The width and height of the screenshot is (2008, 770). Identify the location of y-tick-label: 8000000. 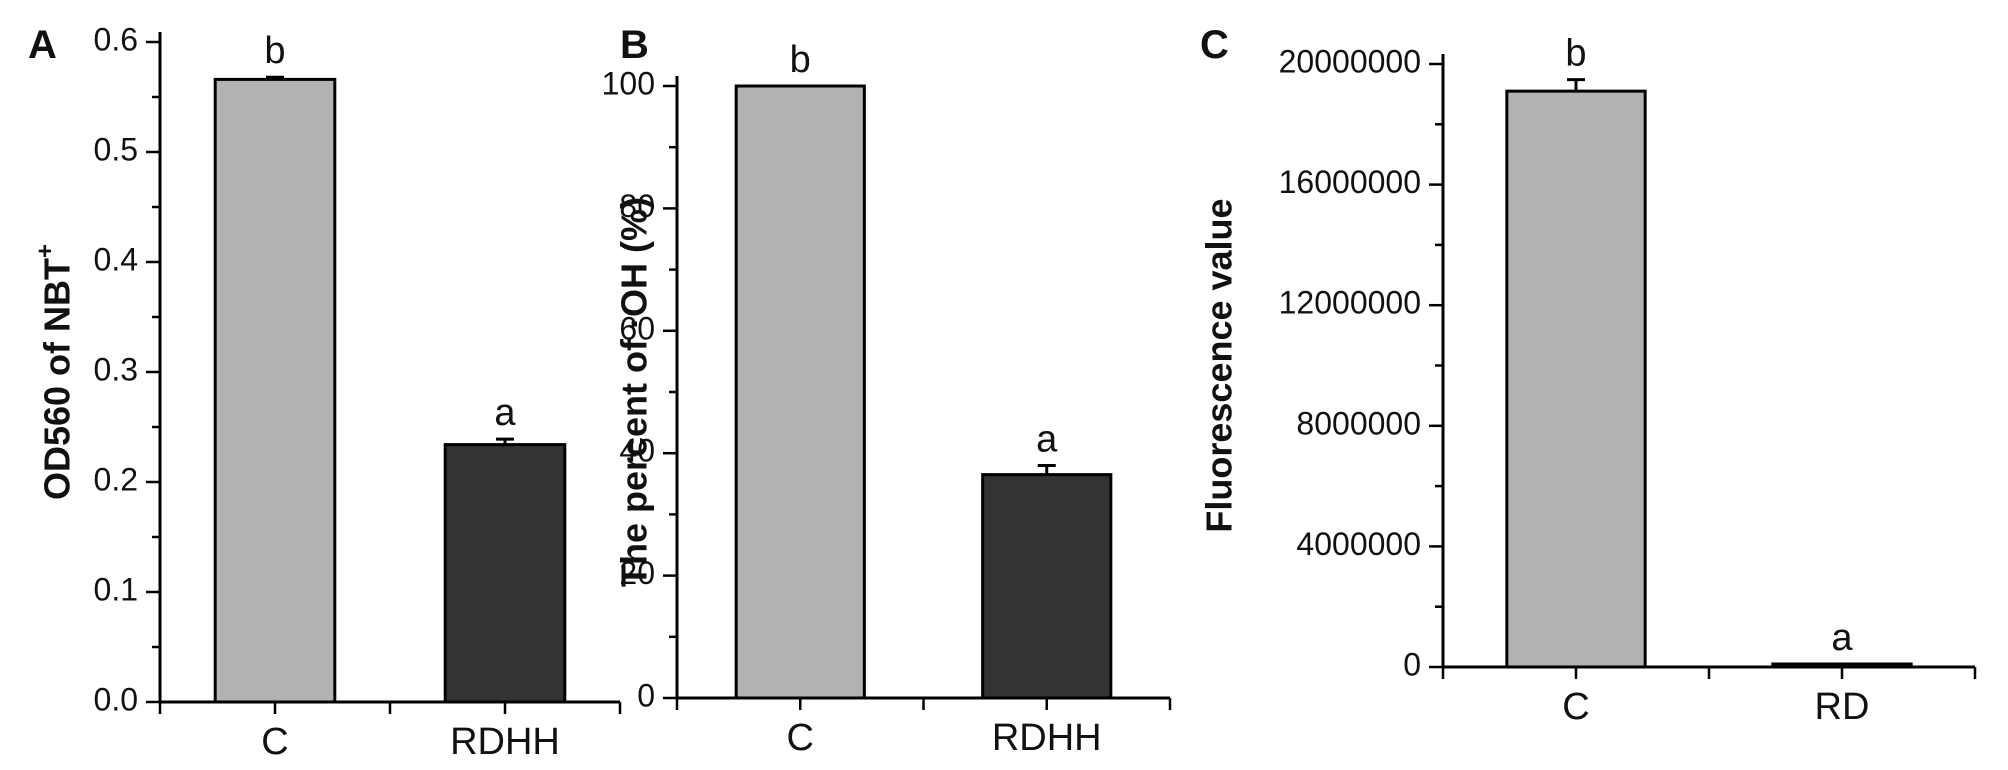
(1358, 423).